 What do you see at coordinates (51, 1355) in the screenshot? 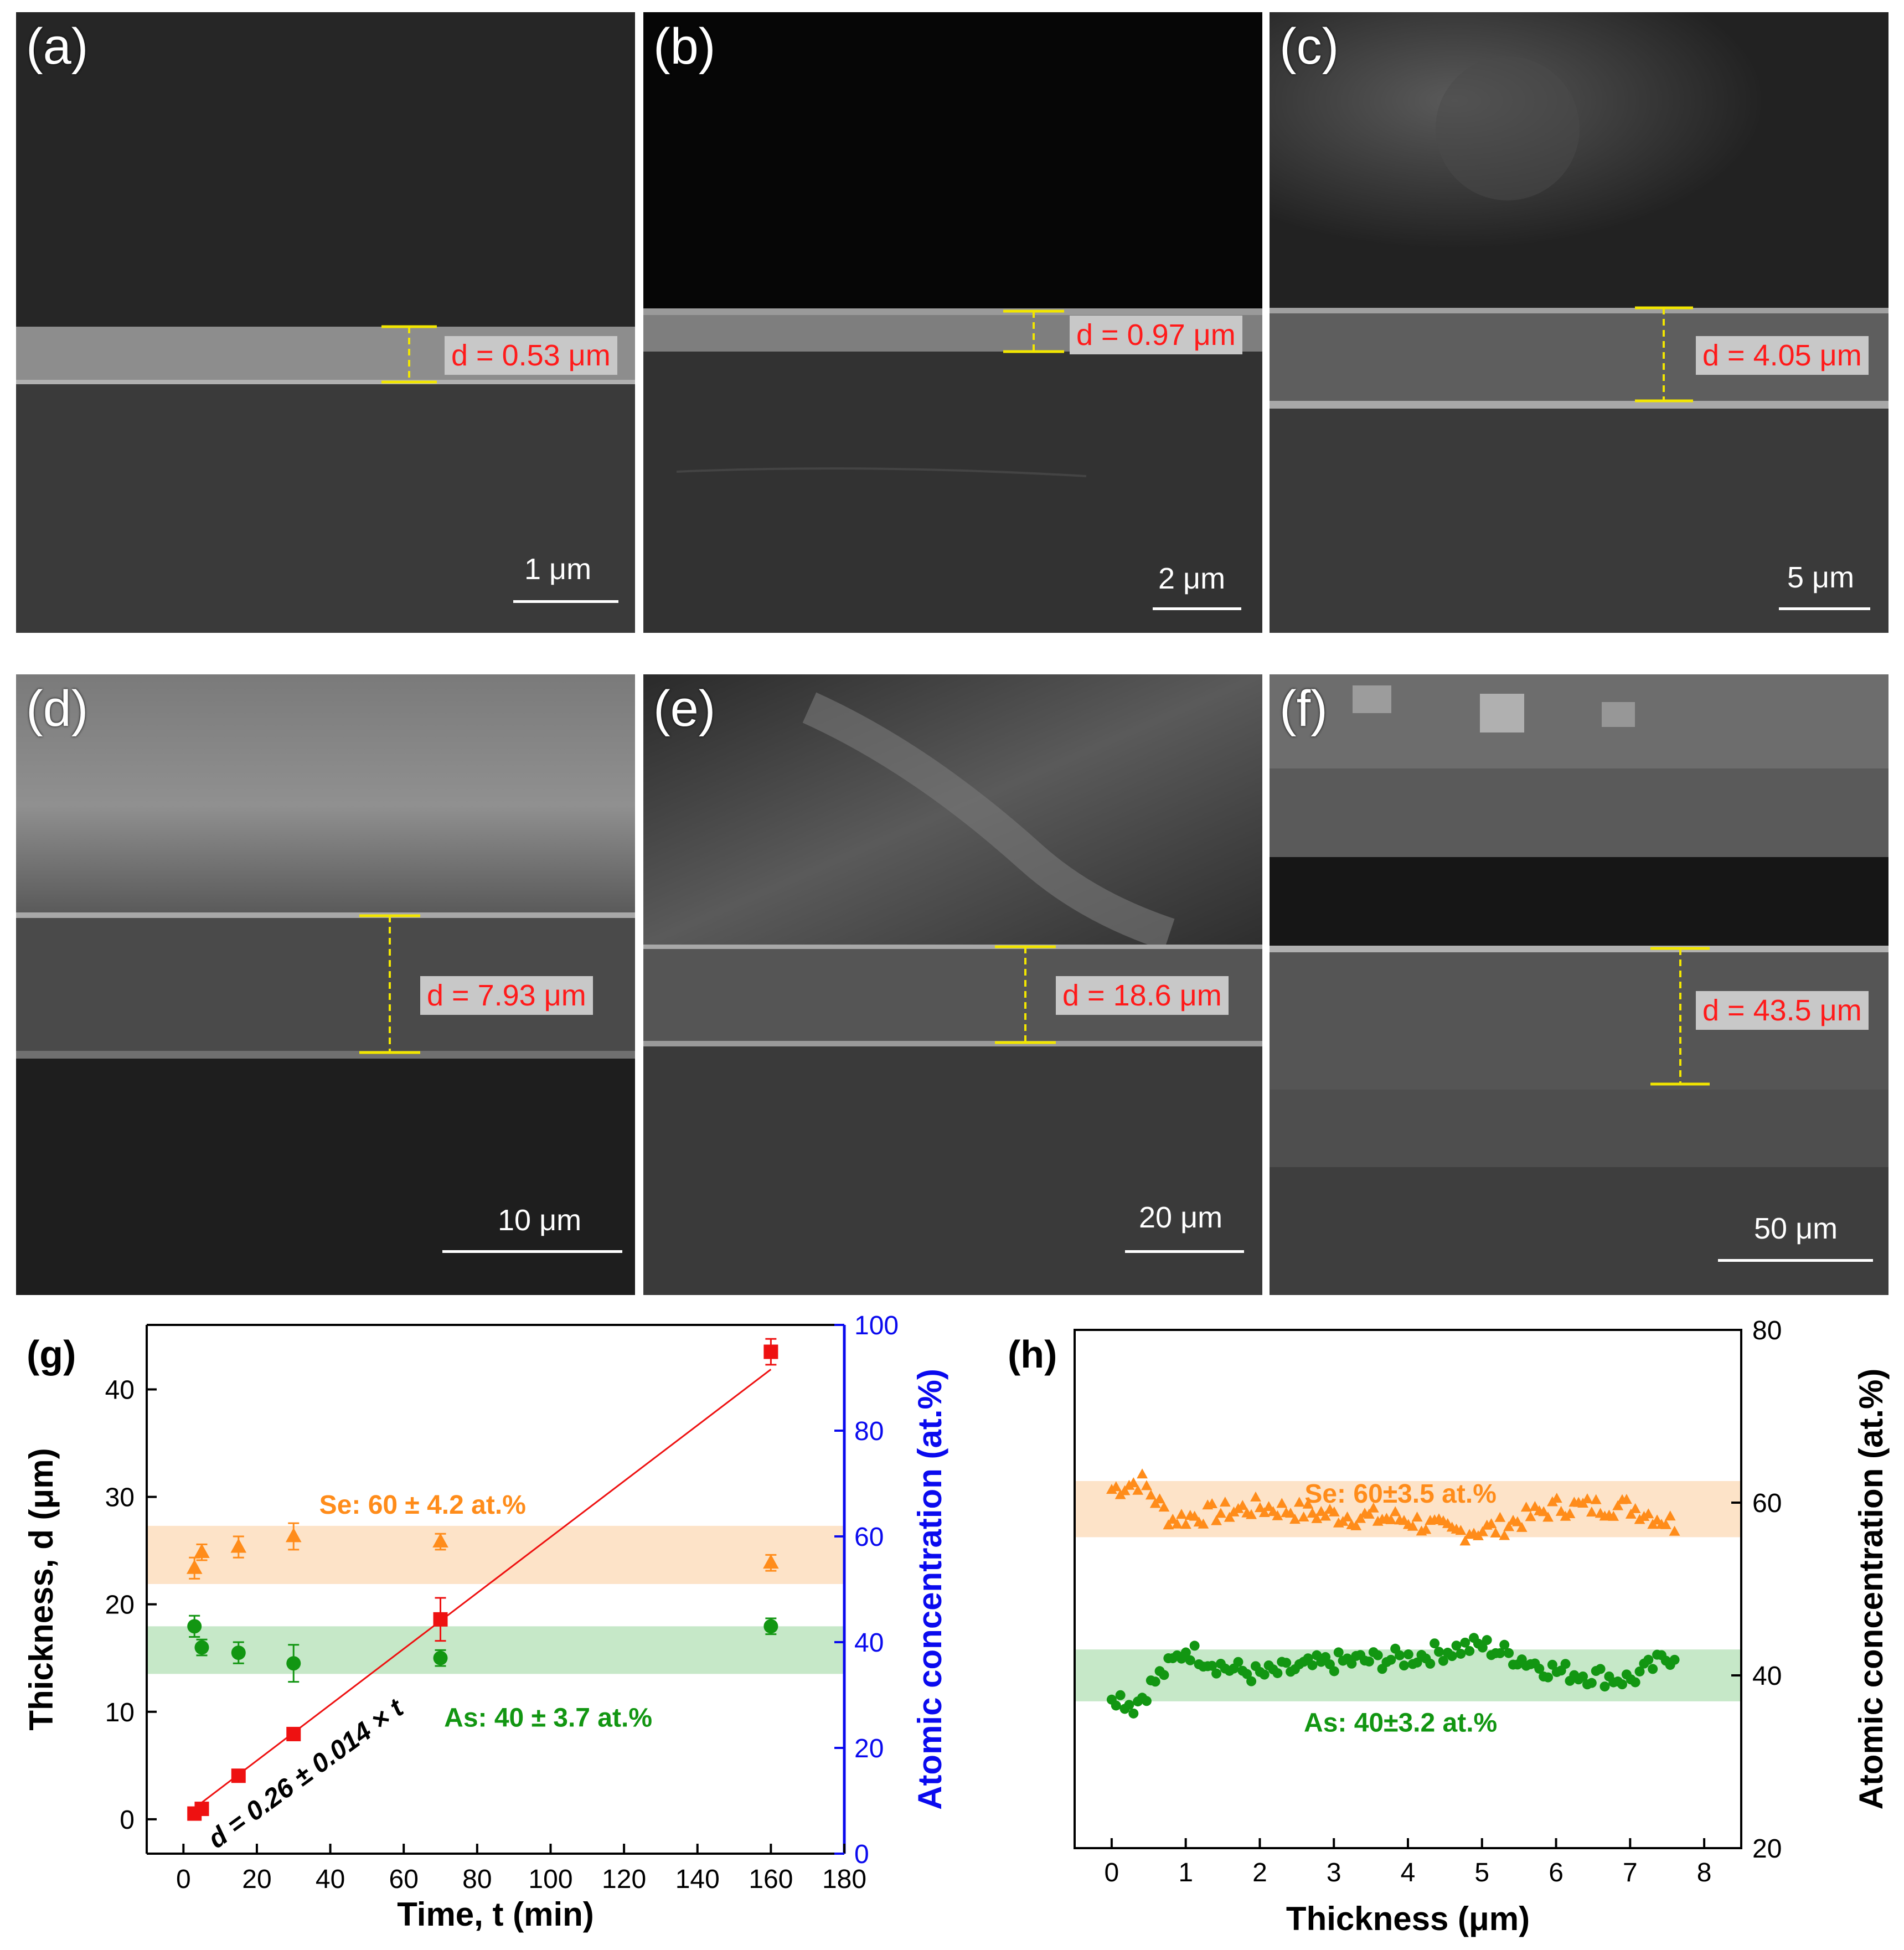
I see `chart-g-panel-label: (g)` at bounding box center [51, 1355].